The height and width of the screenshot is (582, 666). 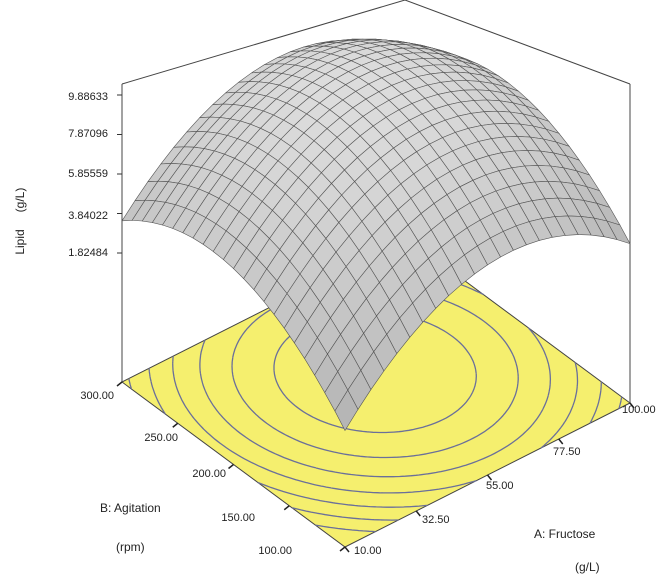 What do you see at coordinates (20, 241) in the screenshot?
I see `z-axis-title: Lipid` at bounding box center [20, 241].